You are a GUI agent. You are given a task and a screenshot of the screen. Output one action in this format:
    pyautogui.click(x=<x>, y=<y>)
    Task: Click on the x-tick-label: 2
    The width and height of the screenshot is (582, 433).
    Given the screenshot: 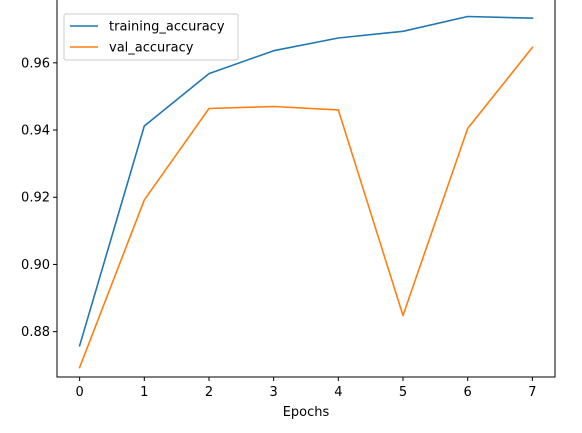 What is the action you would take?
    pyautogui.click(x=209, y=392)
    